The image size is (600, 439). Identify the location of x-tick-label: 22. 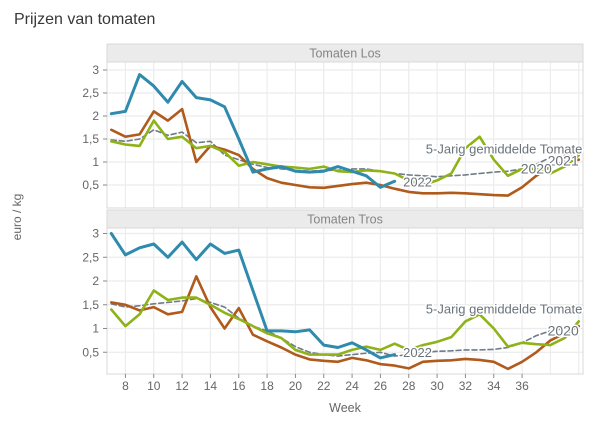
(324, 386).